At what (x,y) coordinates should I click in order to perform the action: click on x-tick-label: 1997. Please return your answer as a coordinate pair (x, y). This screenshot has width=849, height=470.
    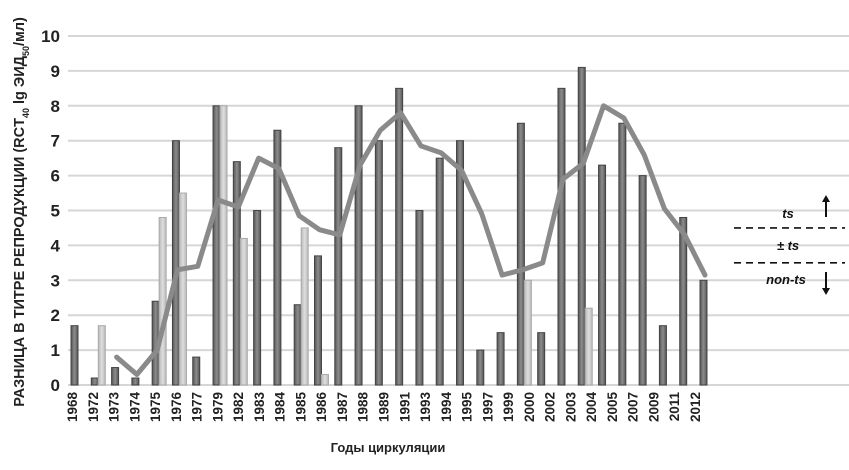
    Looking at the image, I should click on (487, 407).